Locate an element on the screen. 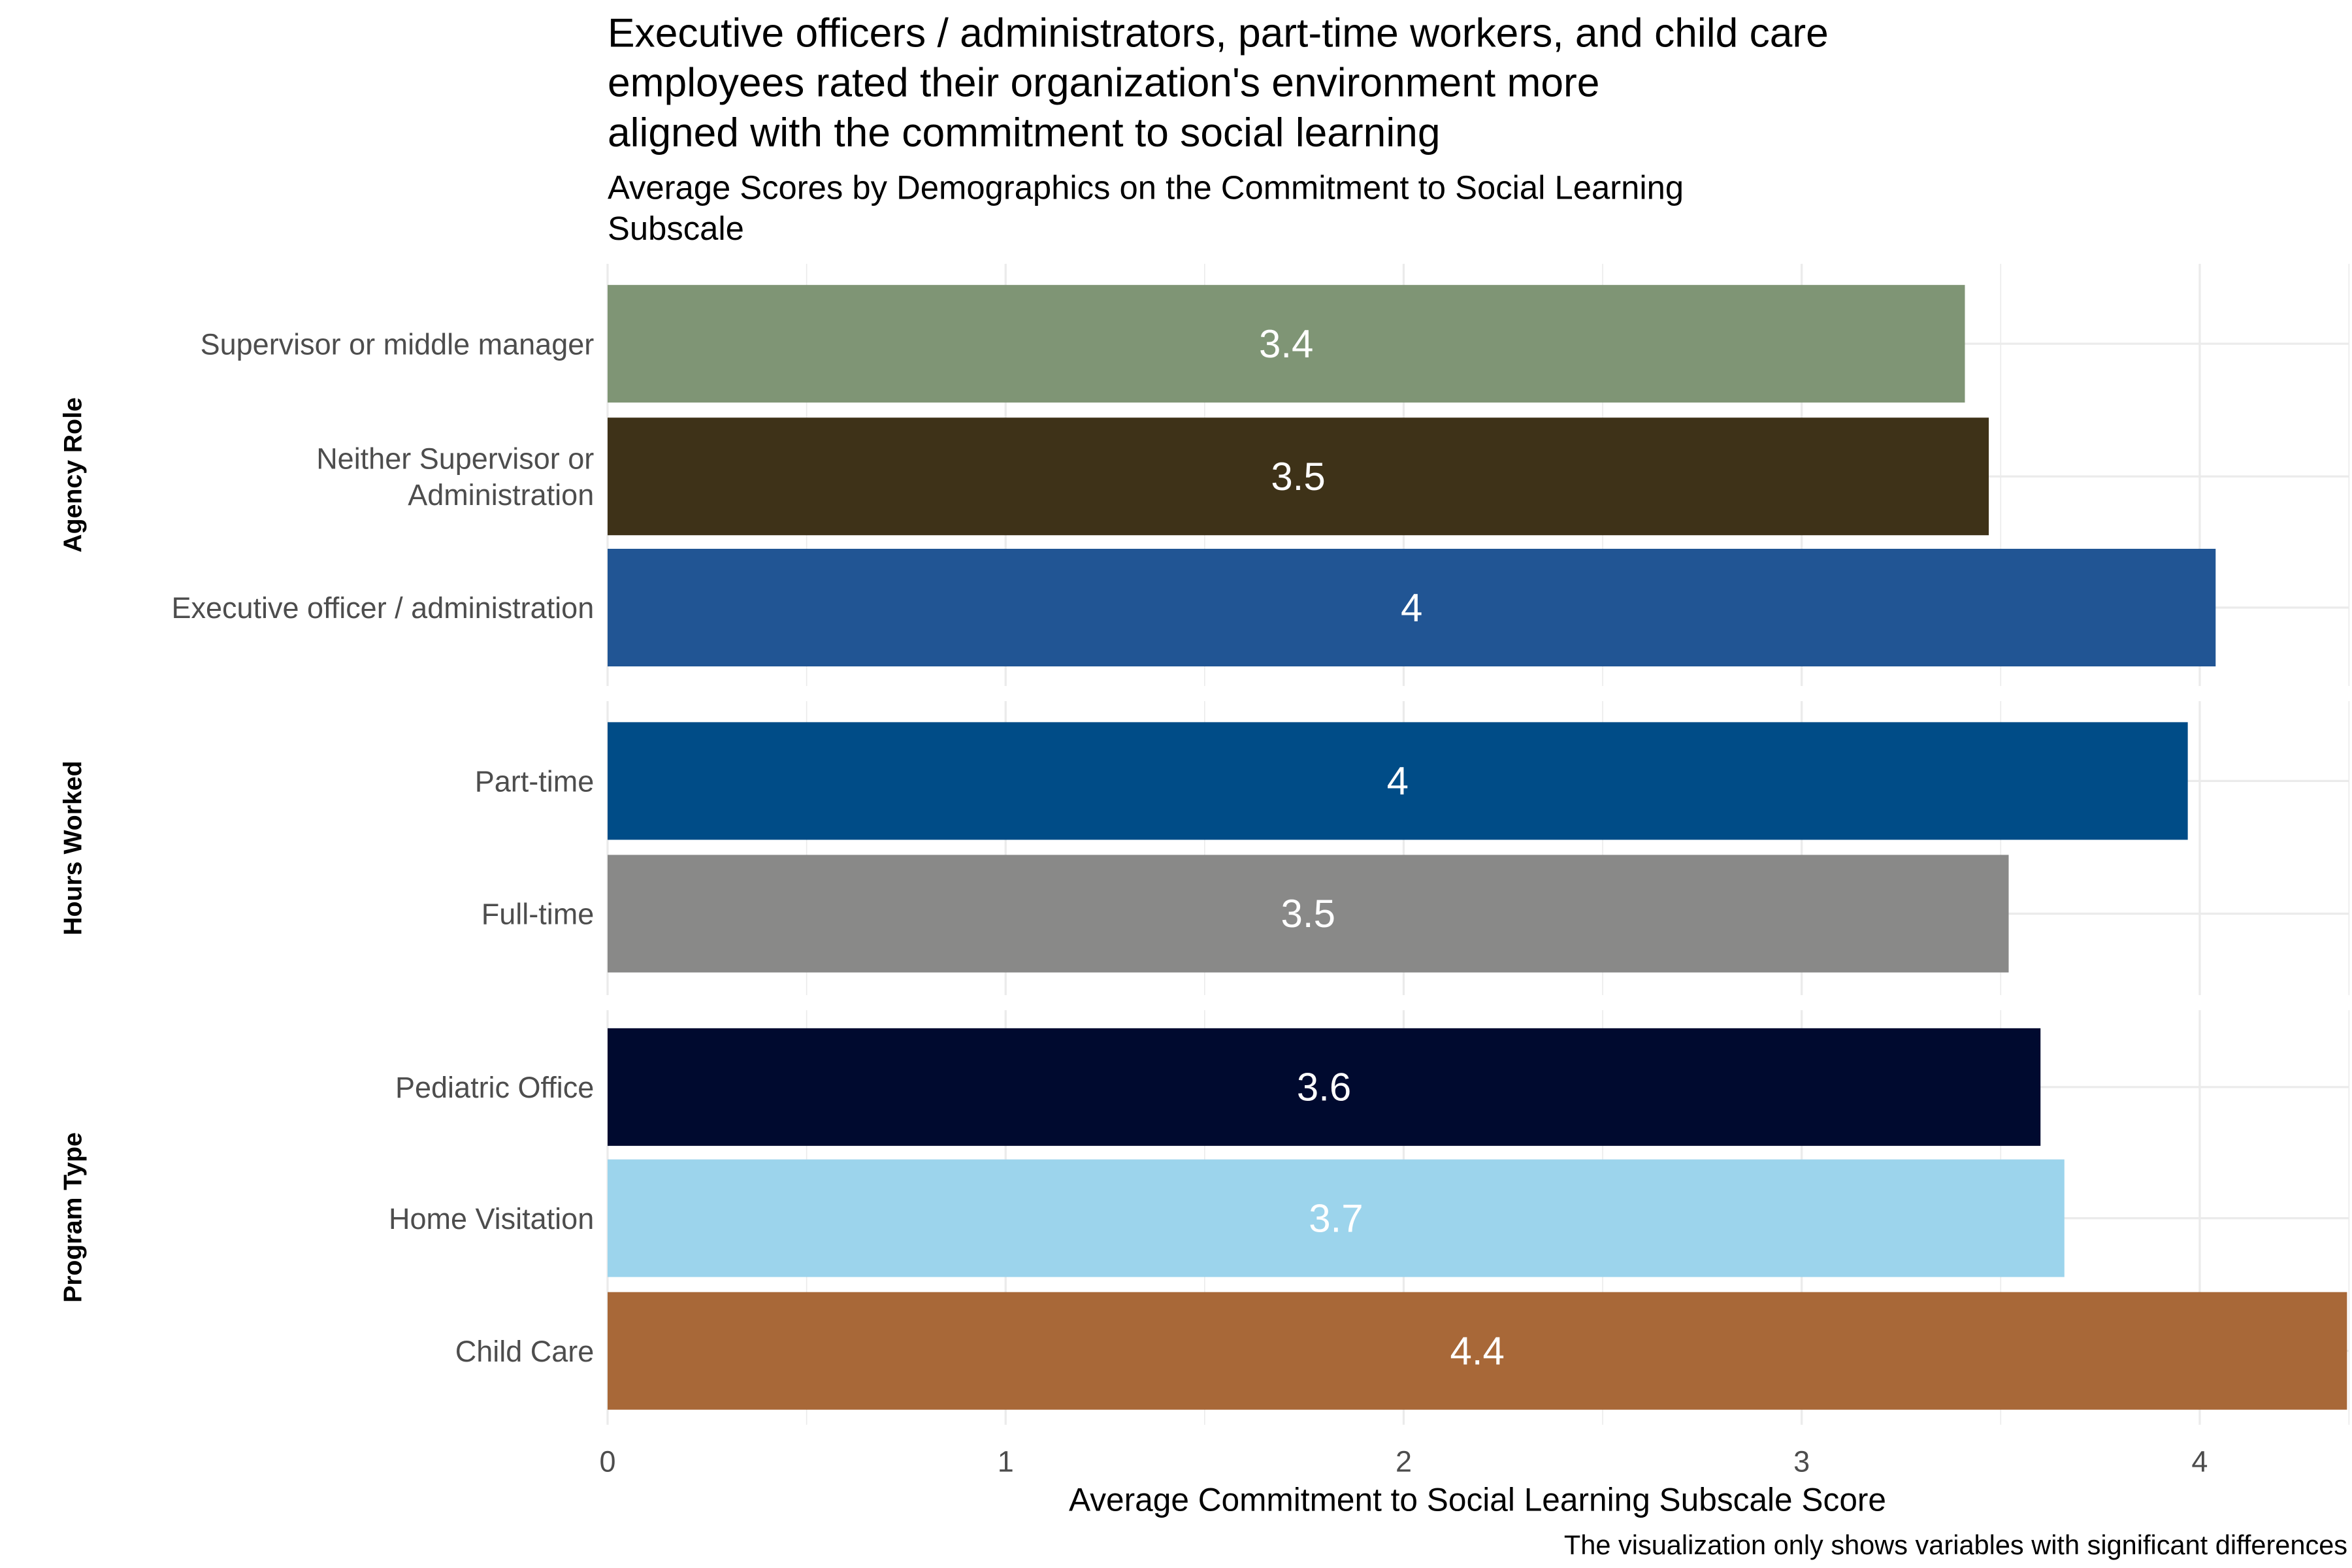 The width and height of the screenshot is (2352, 1568). category-label: Home Visitation is located at coordinates (491, 1218).